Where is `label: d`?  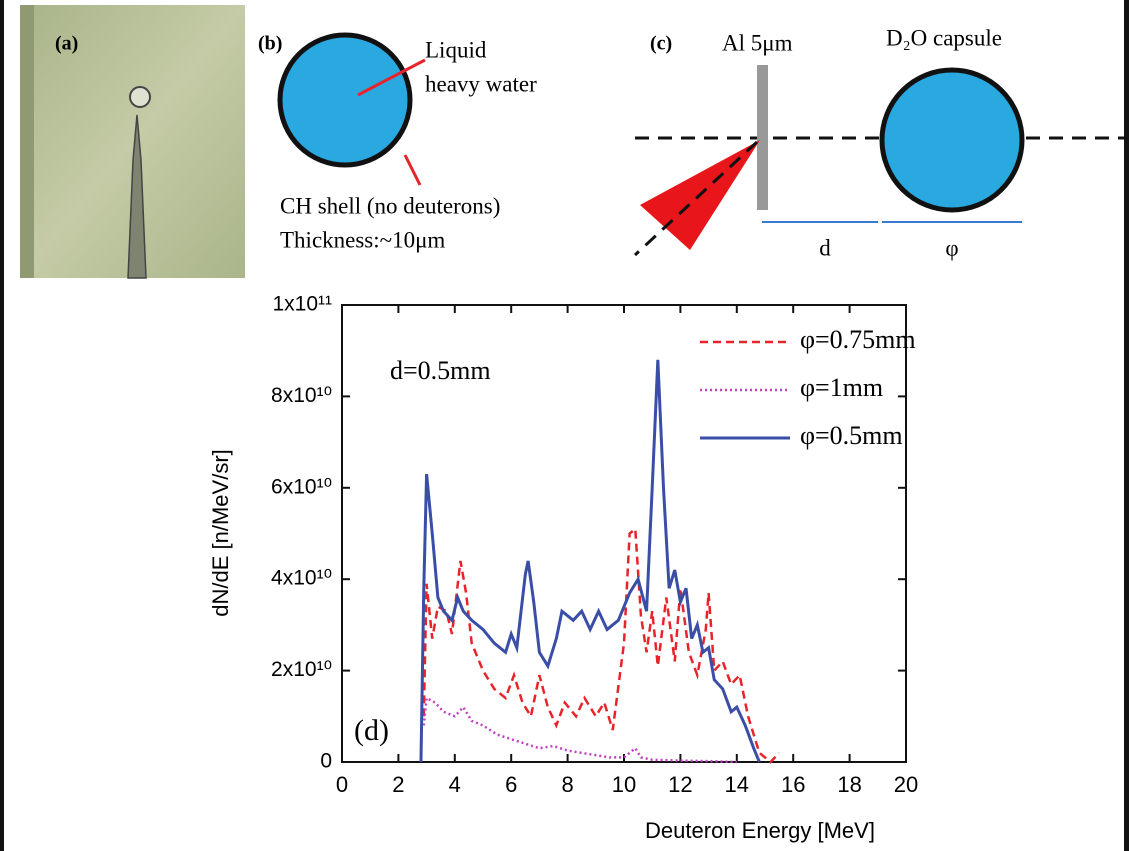 label: d is located at coordinates (825, 247).